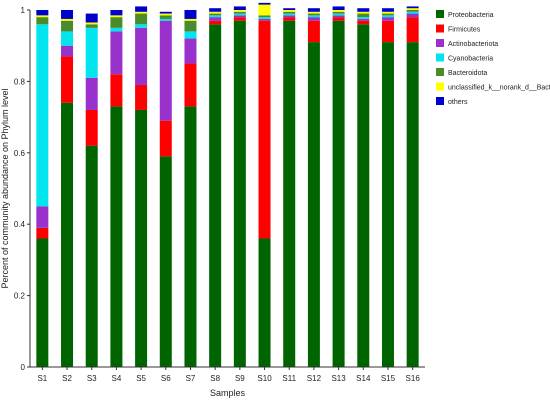  I want to click on y-tick-label: 0.2, so click(20, 296).